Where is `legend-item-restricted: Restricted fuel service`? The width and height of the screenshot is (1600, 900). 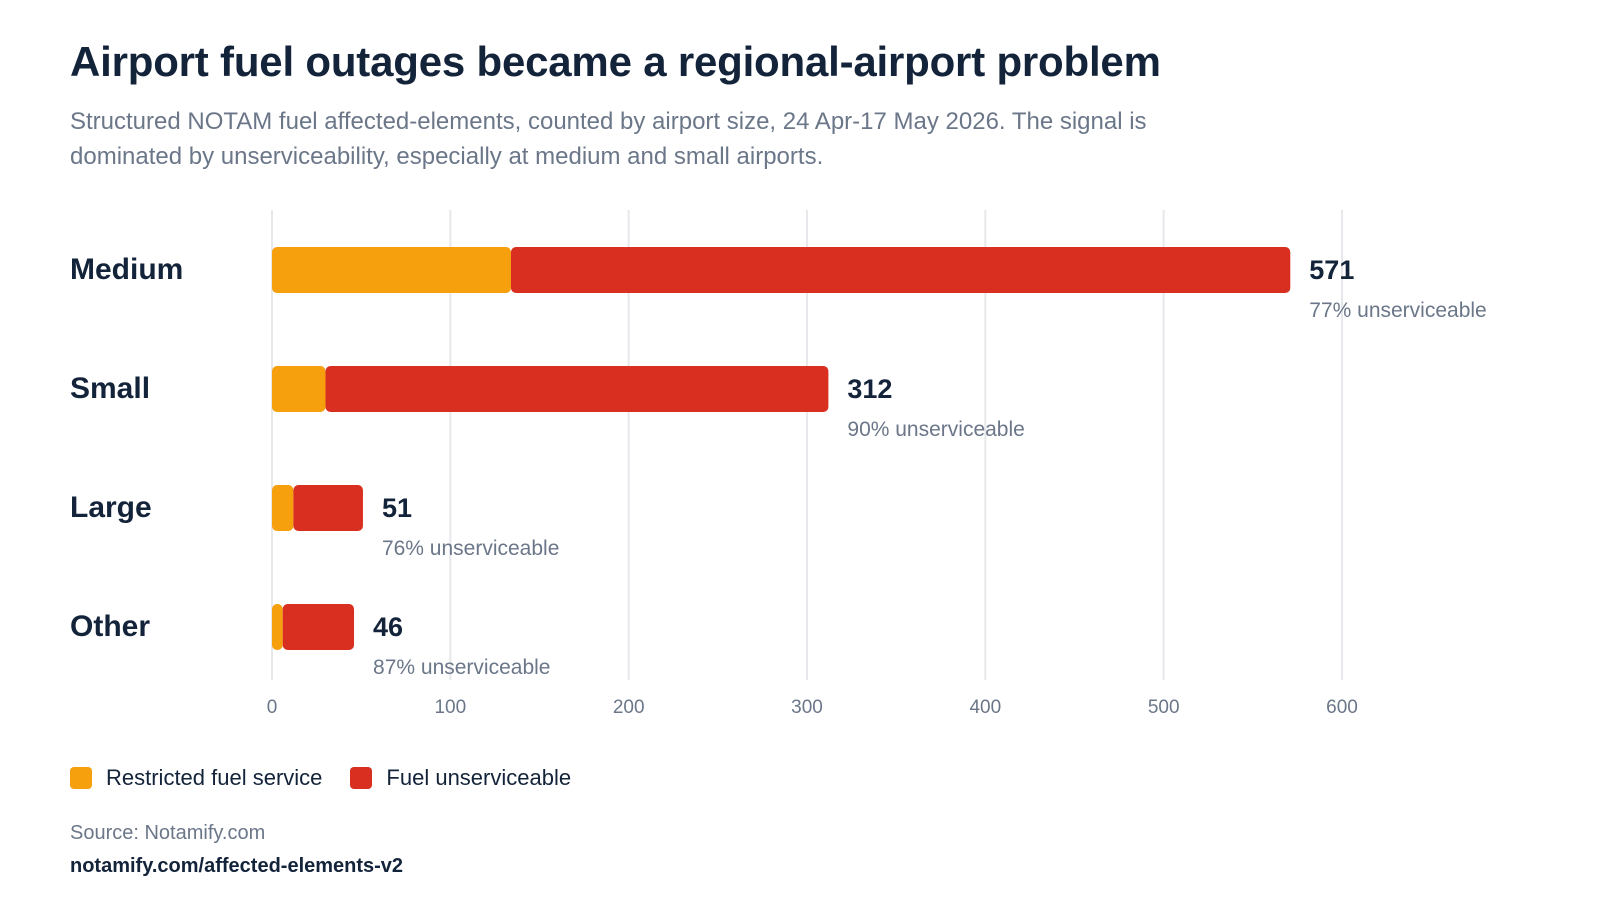
legend-item-restricted: Restricted fuel service is located at coordinates (196, 778).